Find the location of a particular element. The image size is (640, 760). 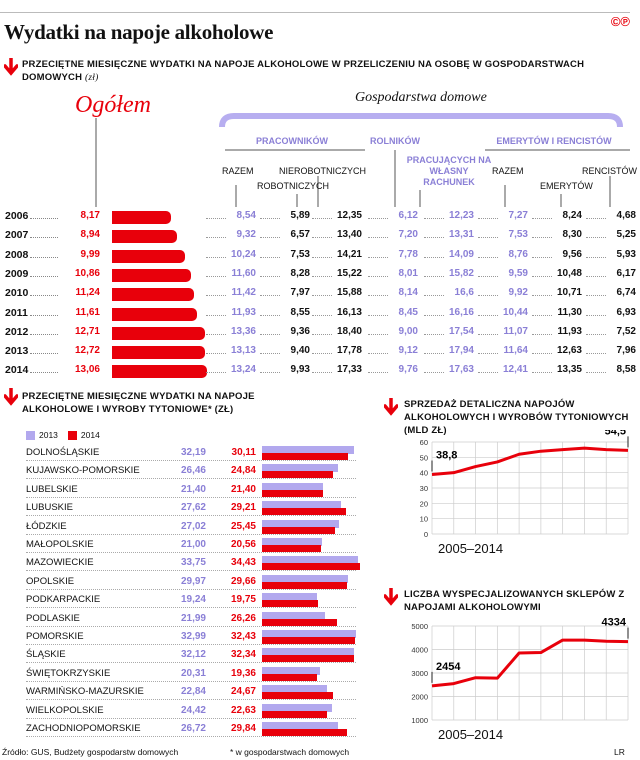

cell-pracujacych: 14,09 is located at coordinates (461, 254).